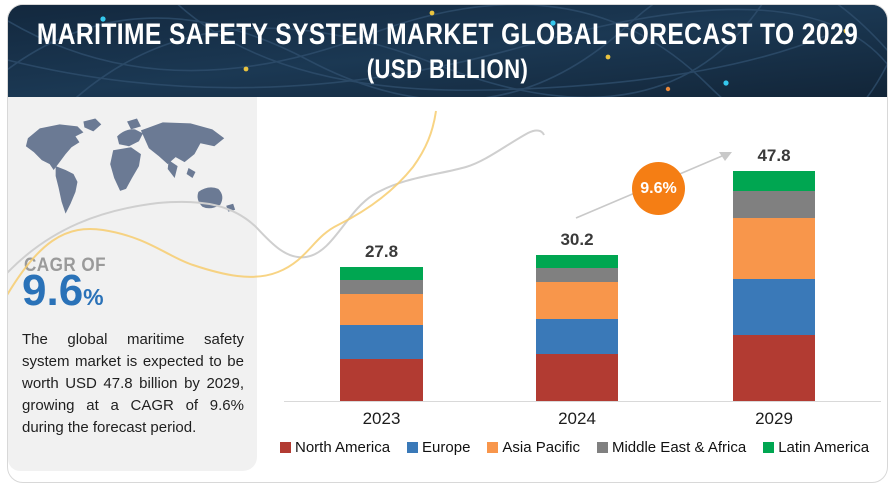 The height and width of the screenshot is (490, 895). What do you see at coordinates (343, 447) in the screenshot?
I see `legend-label: North America` at bounding box center [343, 447].